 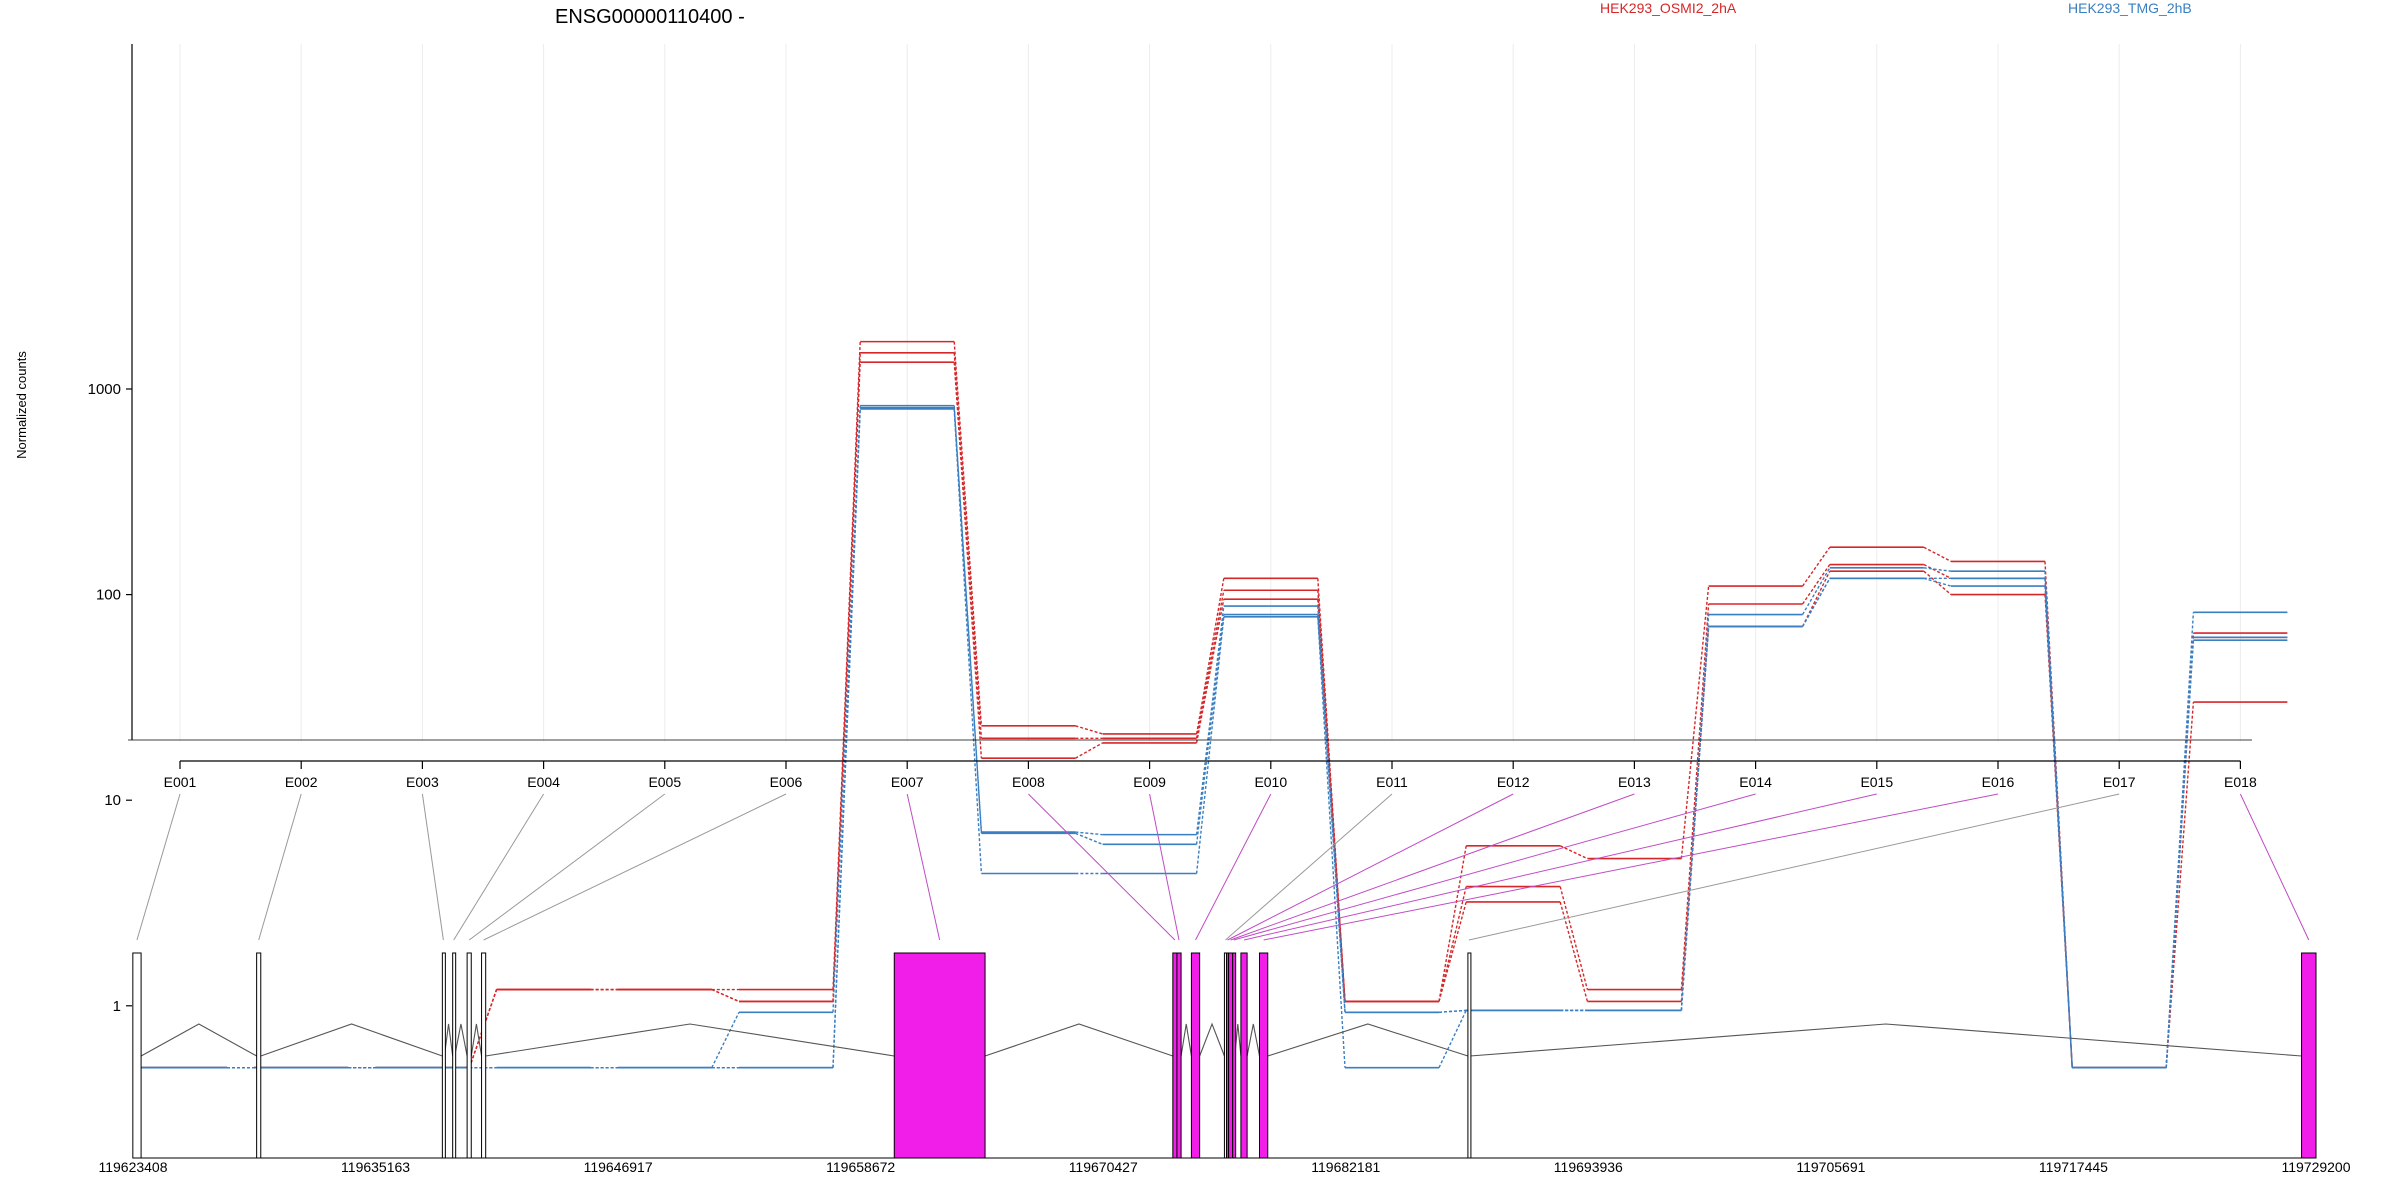 I want to click on exon-E001, so click(x=137, y=1055).